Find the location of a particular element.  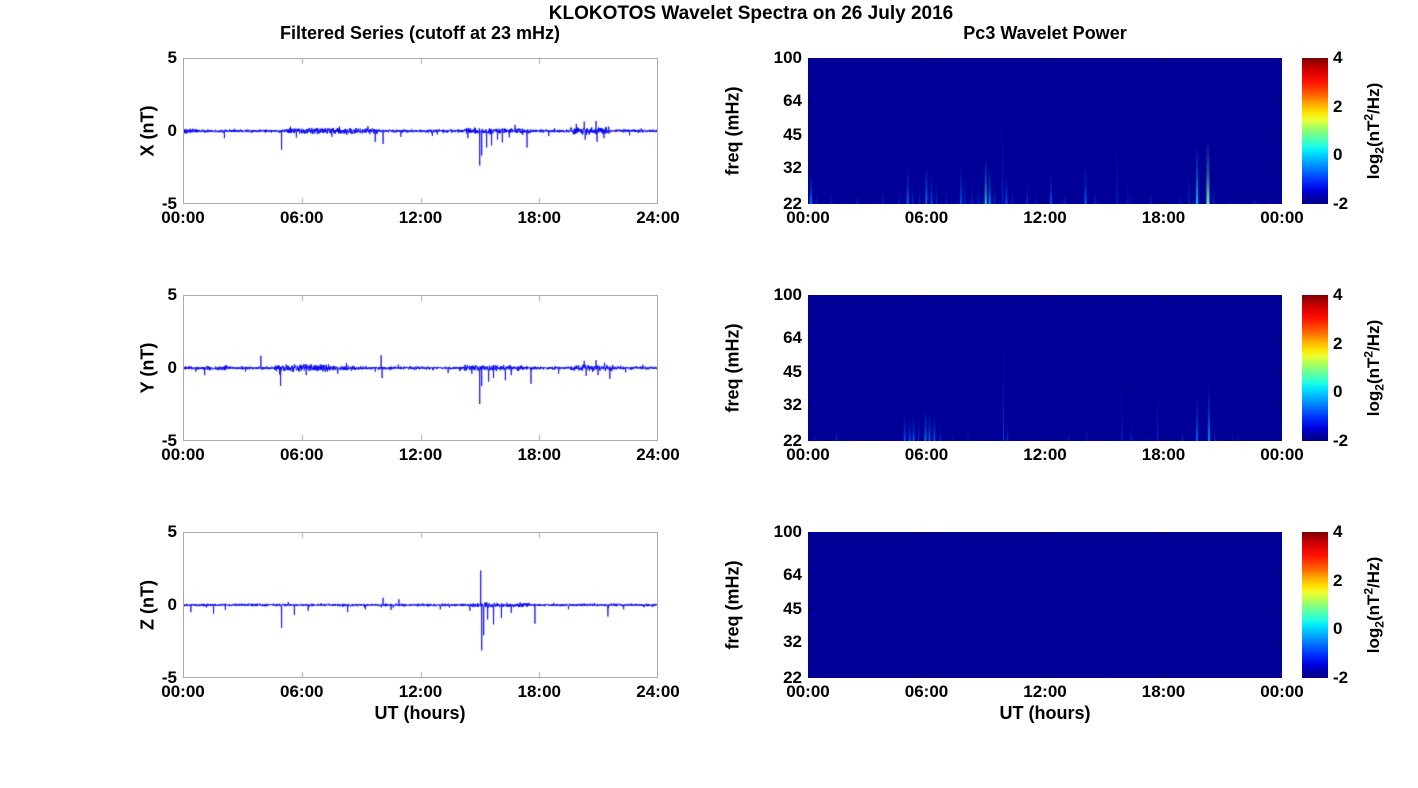

left-column-title: Filtered Series (cutoff at 23 mHz) is located at coordinates (420, 33).